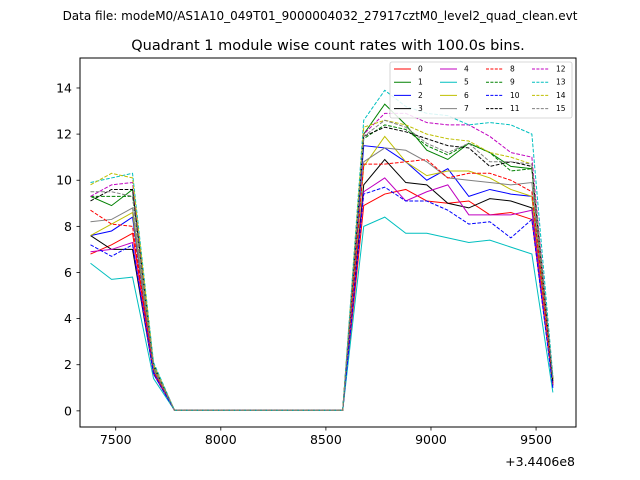 This screenshot has width=640, height=480. I want to click on legend-label-6: 6, so click(466, 95).